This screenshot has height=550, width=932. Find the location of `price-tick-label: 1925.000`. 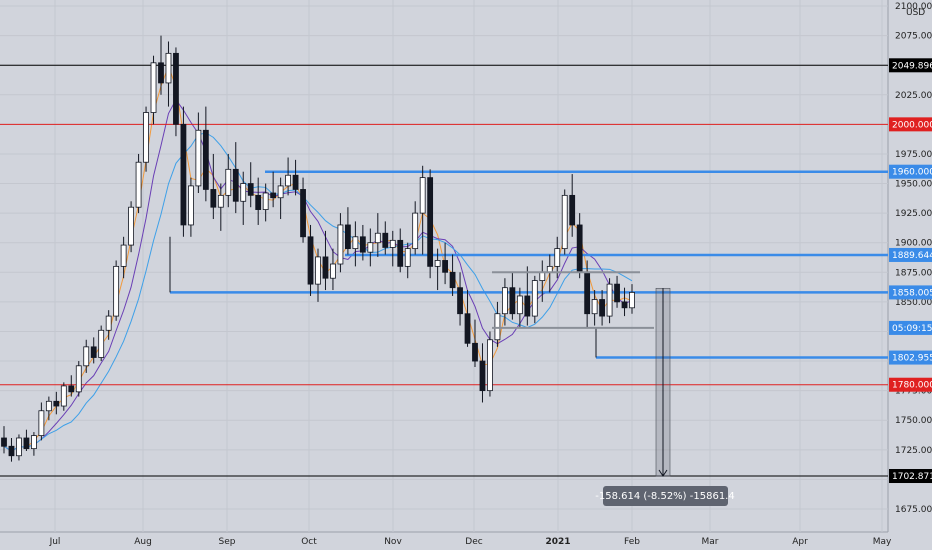

price-tick-label: 1925.000 is located at coordinates (913, 214).